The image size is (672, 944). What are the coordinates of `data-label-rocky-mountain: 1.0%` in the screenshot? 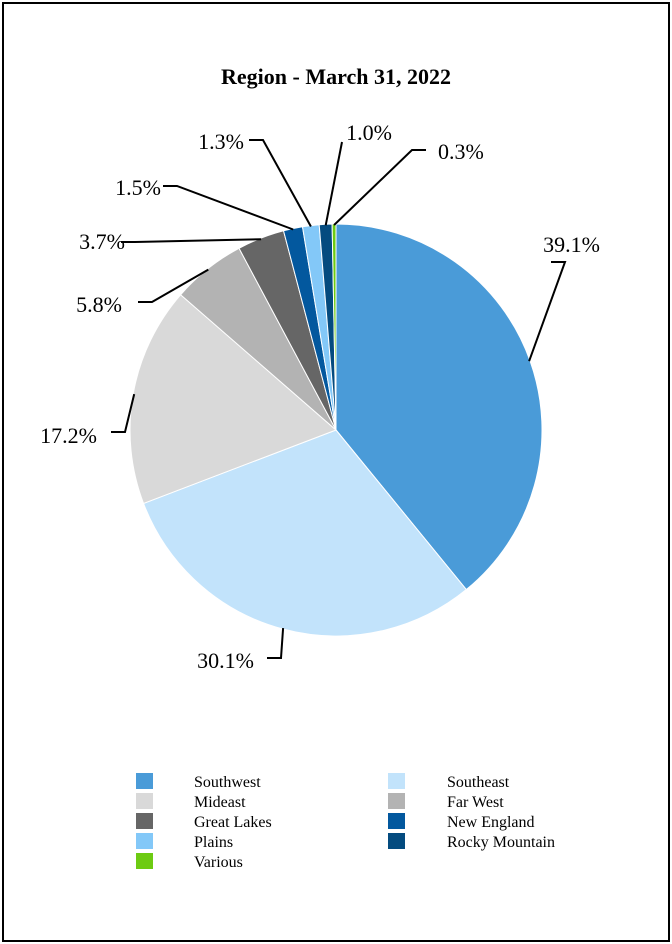 It's located at (369, 132).